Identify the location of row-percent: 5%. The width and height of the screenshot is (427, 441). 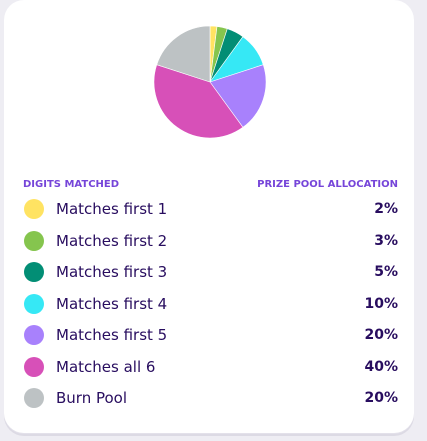
(386, 272).